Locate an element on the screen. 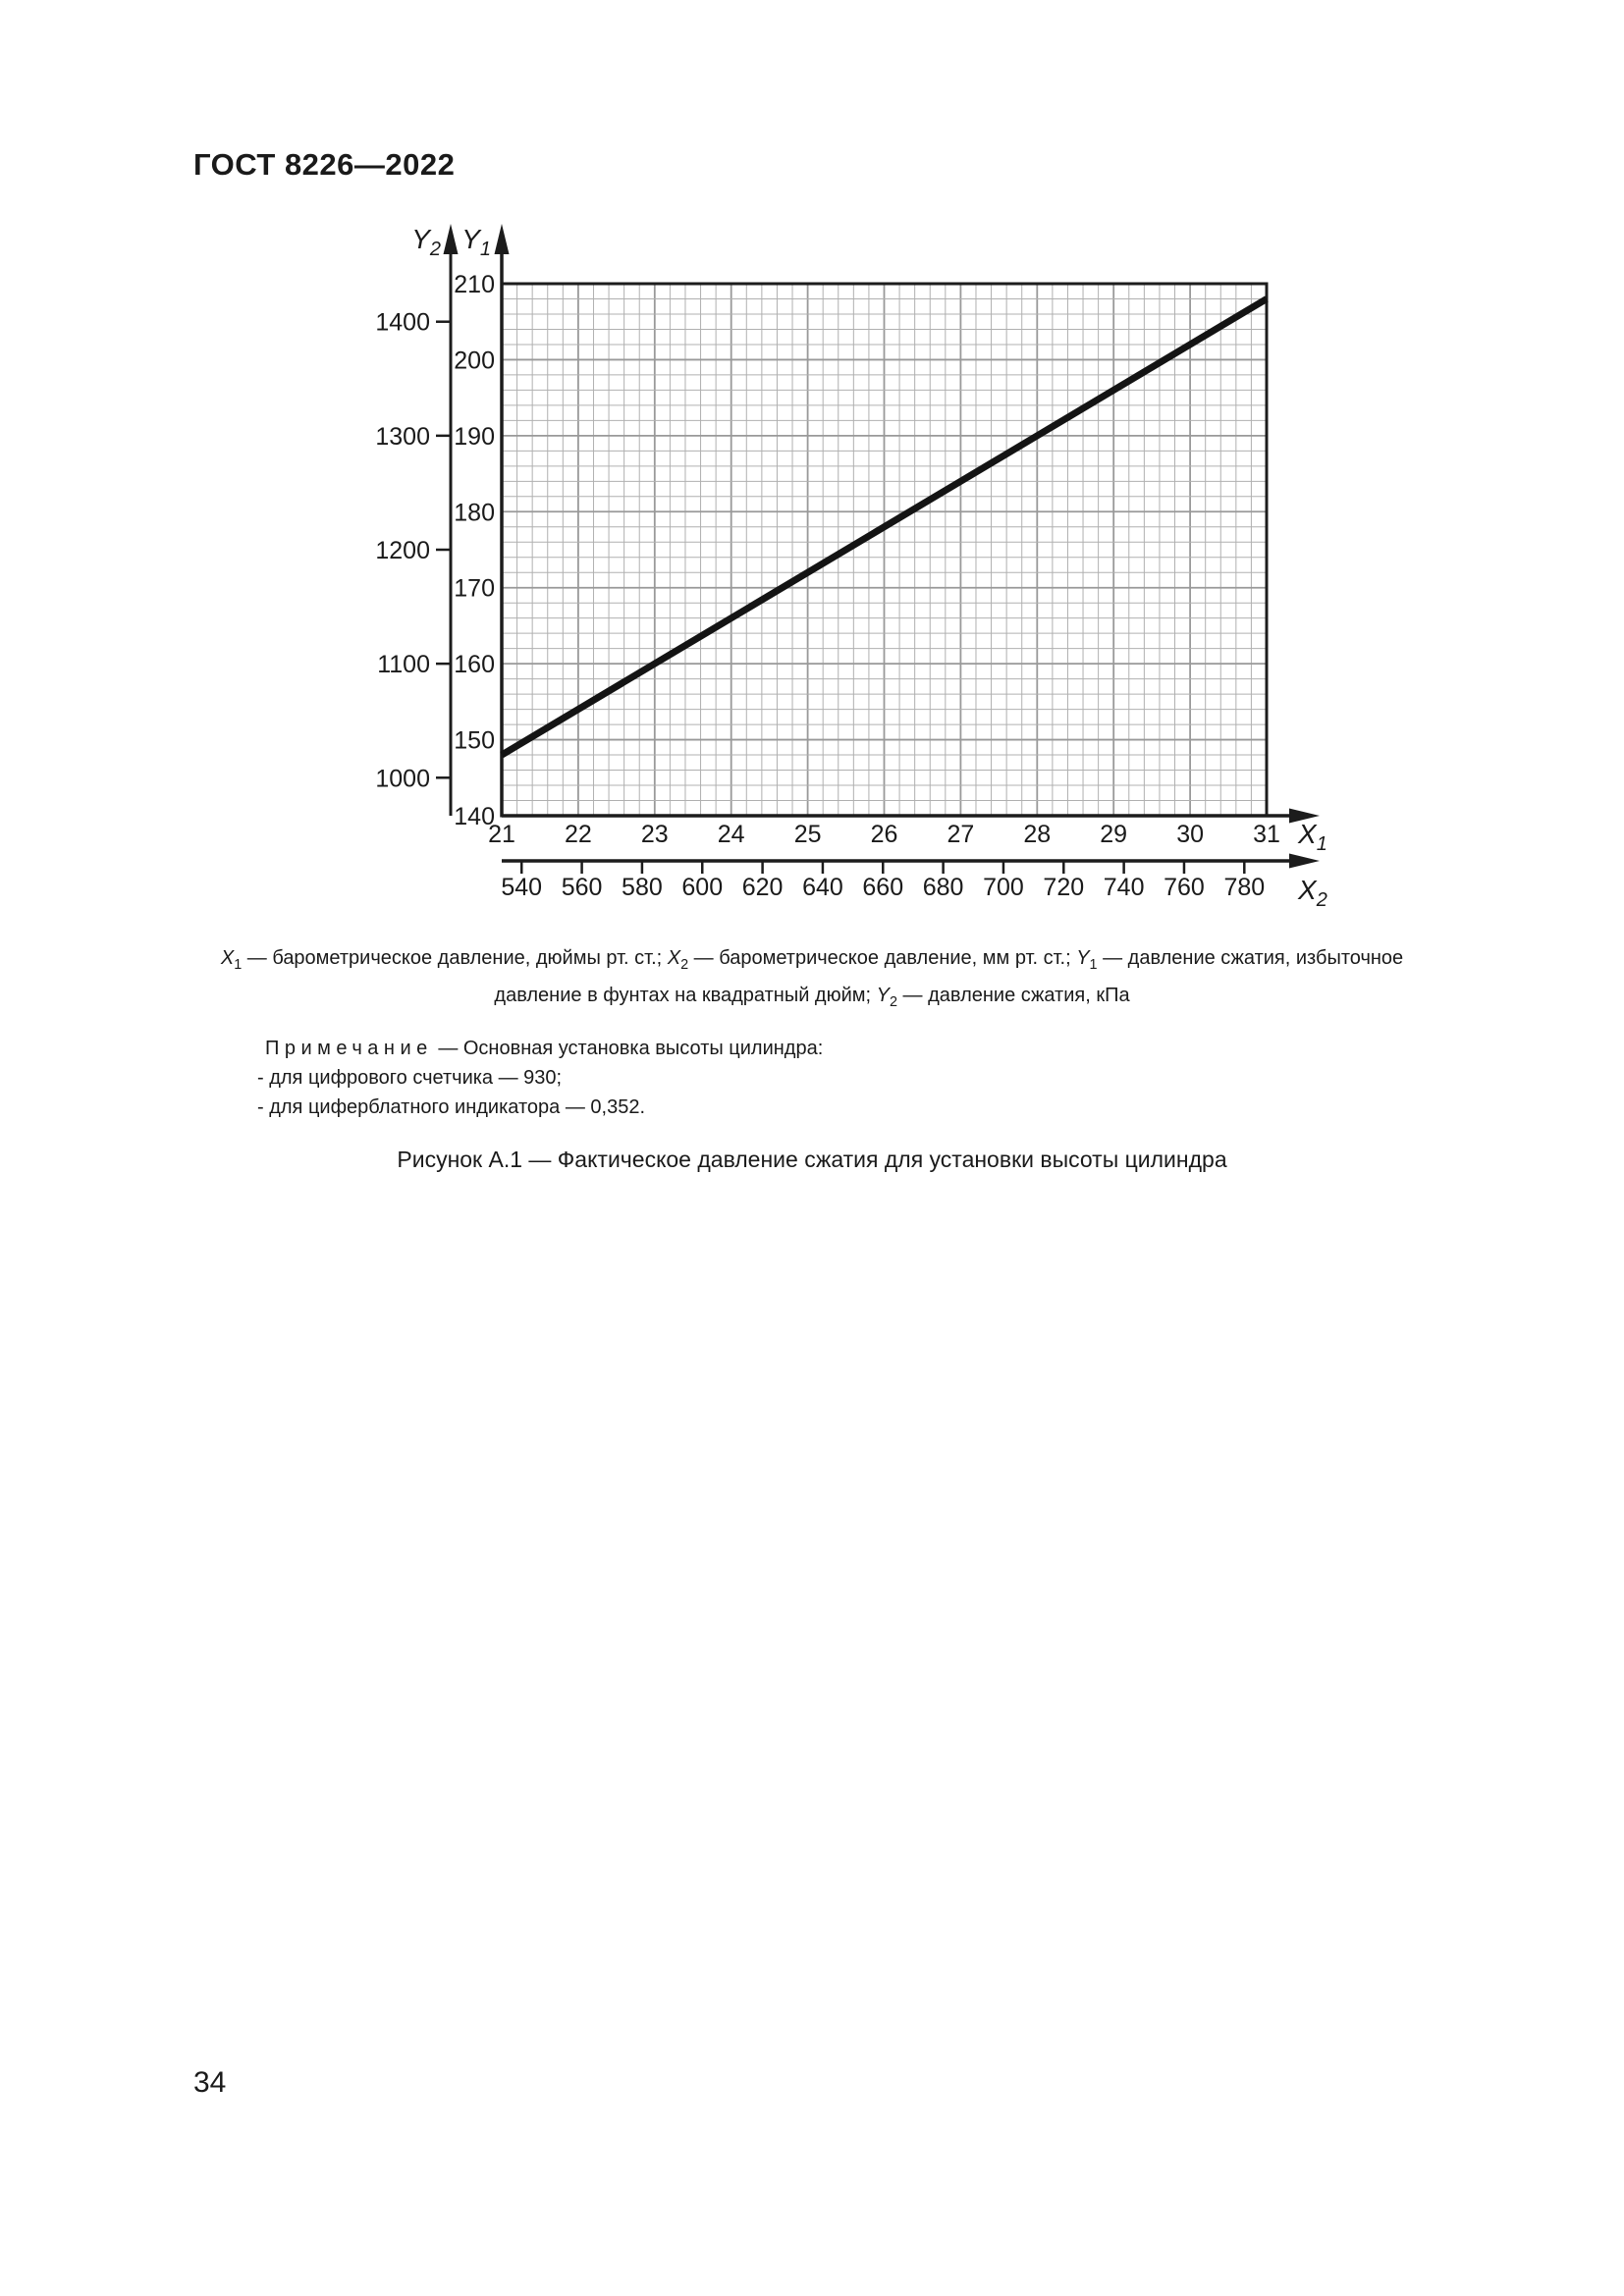 This screenshot has width=1624, height=2296. x1-tick-label: 24 is located at coordinates (731, 835).